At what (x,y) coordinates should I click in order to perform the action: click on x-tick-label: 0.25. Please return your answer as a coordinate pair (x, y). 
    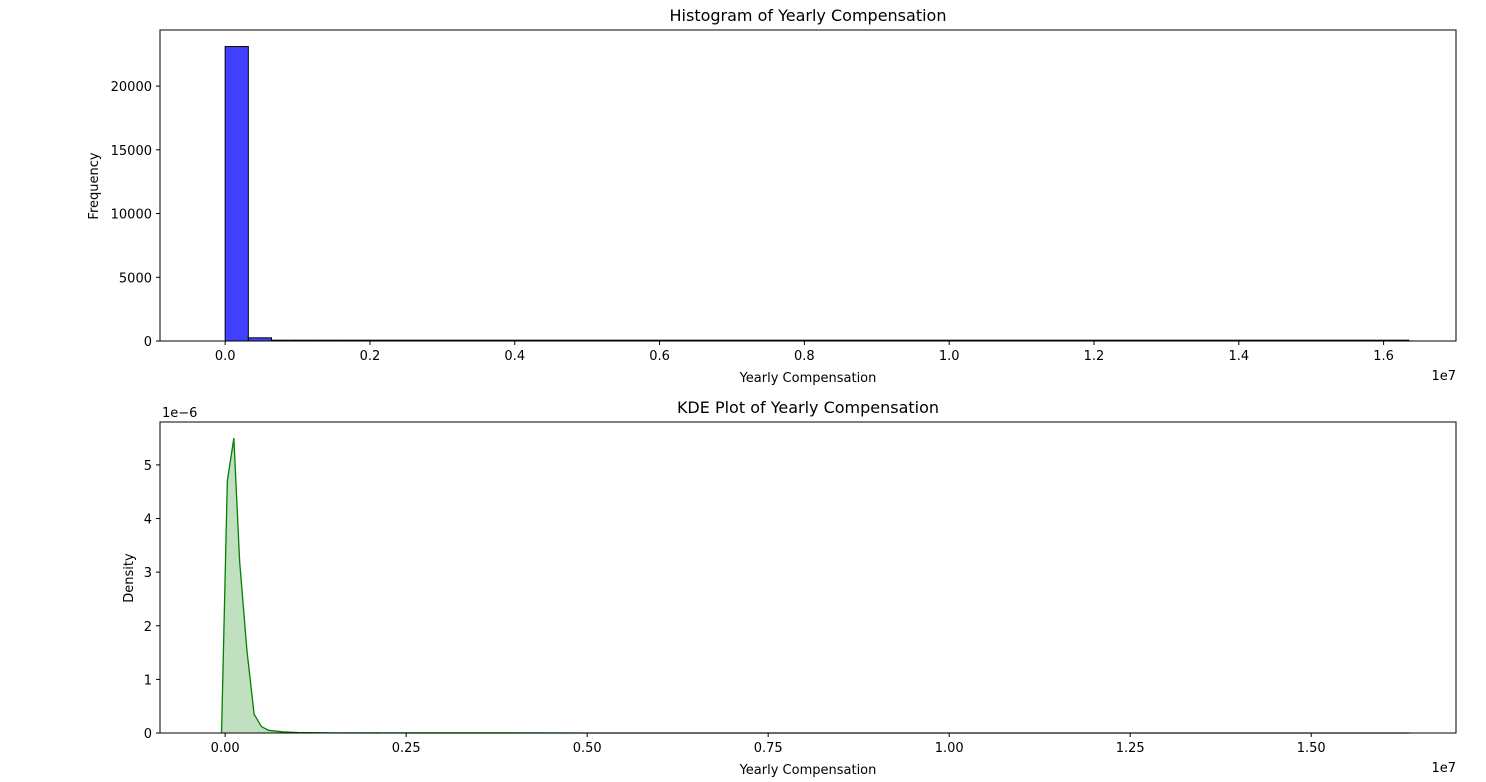
    Looking at the image, I should click on (406, 748).